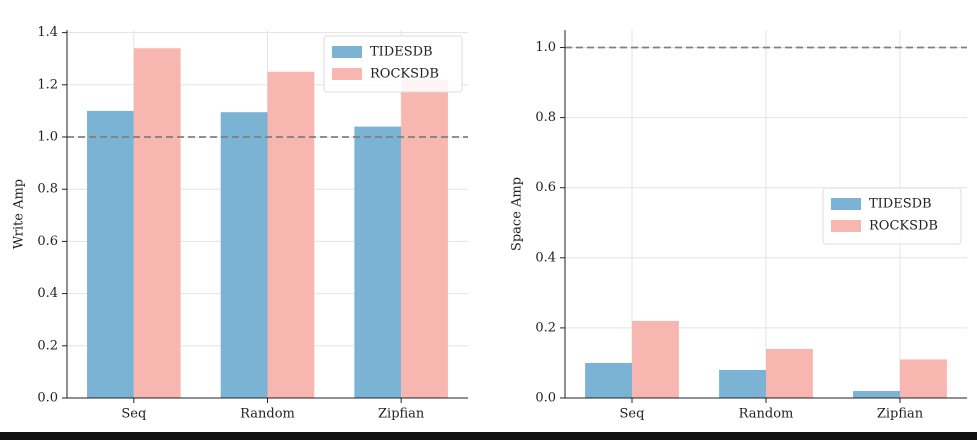 The width and height of the screenshot is (977, 440). I want to click on bottom-bar, so click(488, 436).